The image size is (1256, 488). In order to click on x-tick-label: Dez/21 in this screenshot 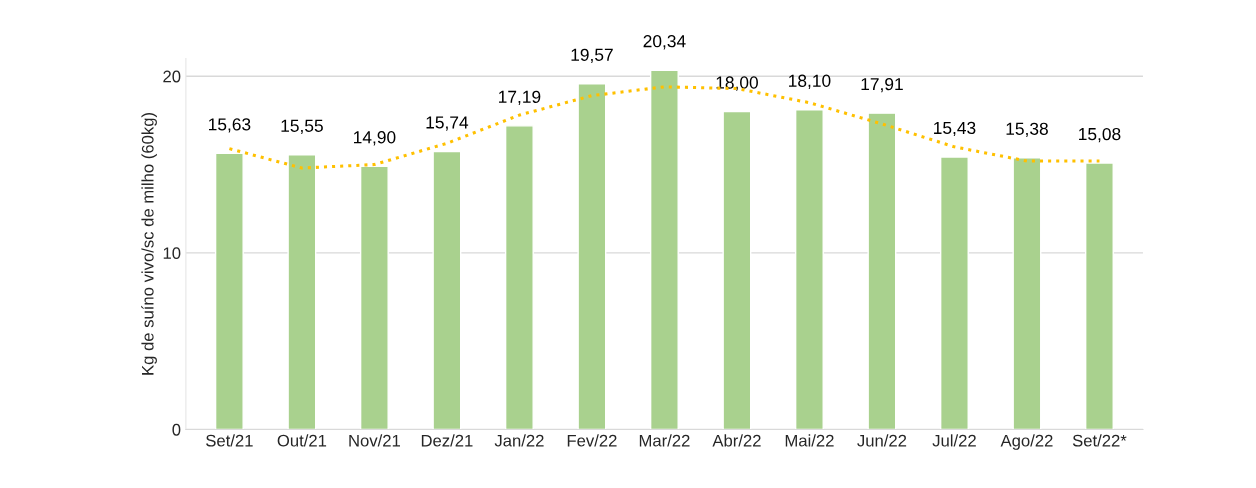, I will do `click(447, 440)`.